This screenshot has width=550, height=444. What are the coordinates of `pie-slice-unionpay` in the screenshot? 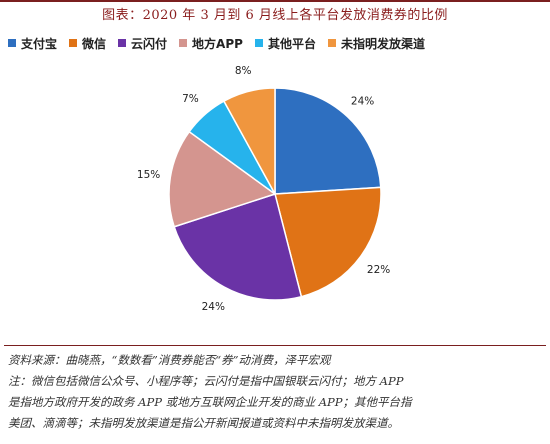 It's located at (238, 247).